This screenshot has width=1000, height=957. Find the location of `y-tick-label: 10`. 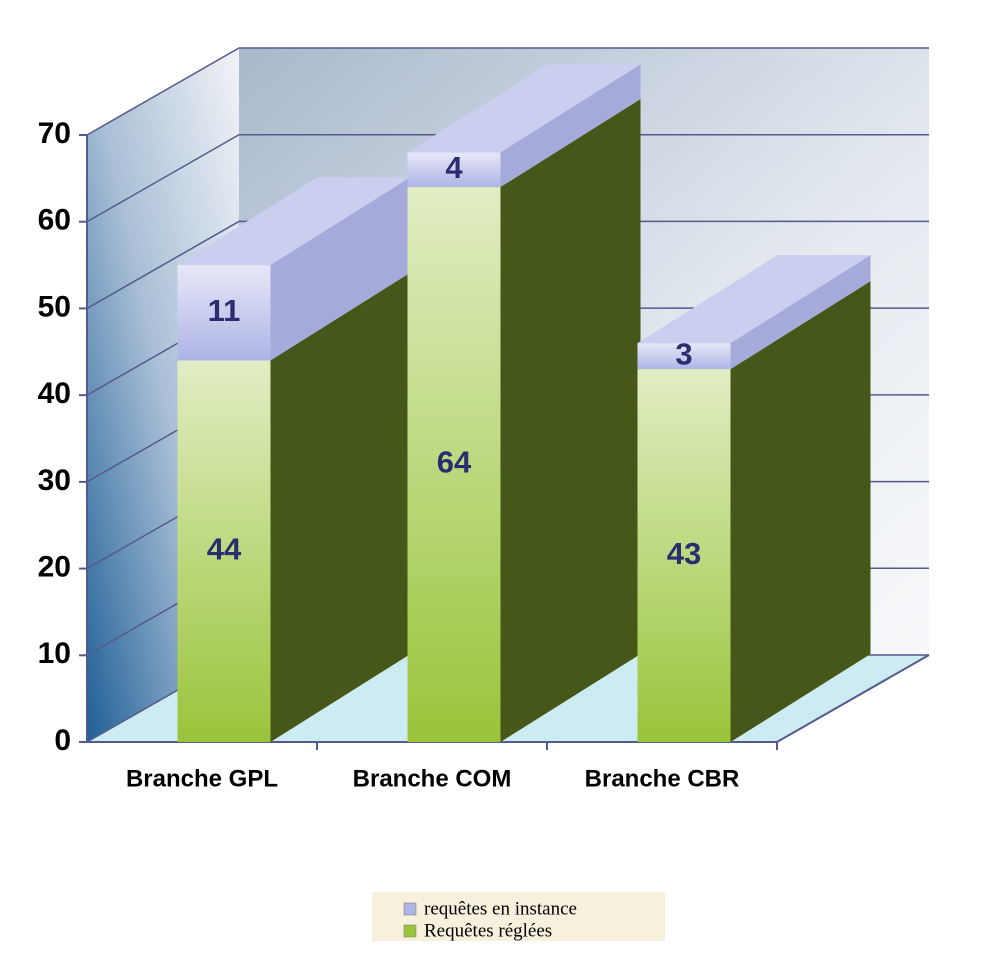

y-tick-label: 10 is located at coordinates (54, 653).